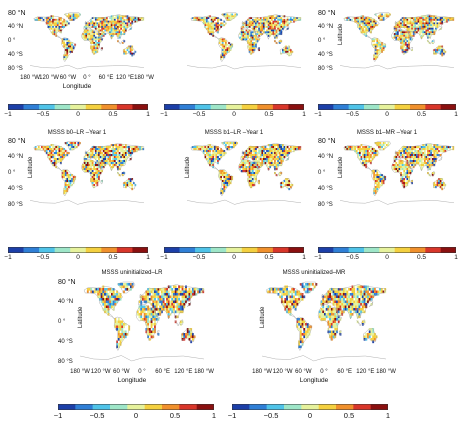 Image resolution: width=474 pixels, height=428 pixels. What do you see at coordinates (329, 322) in the screenshot?
I see `coastline` at bounding box center [329, 322].